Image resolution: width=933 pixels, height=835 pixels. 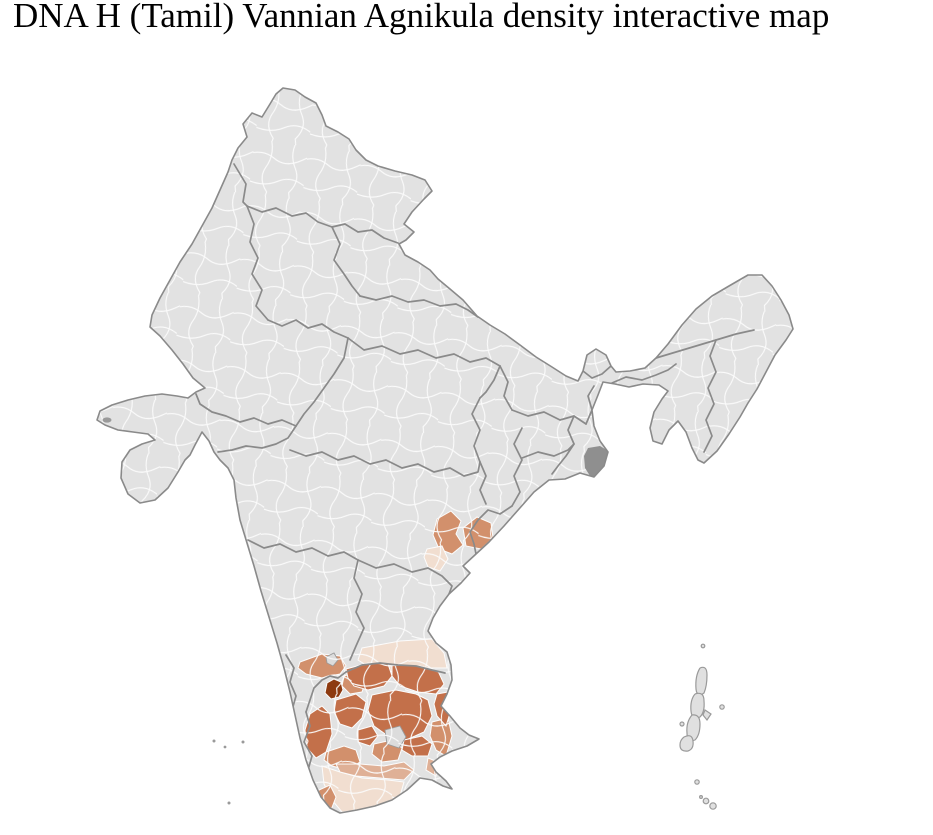 I want to click on lakshadweep-islands, so click(x=228, y=772).